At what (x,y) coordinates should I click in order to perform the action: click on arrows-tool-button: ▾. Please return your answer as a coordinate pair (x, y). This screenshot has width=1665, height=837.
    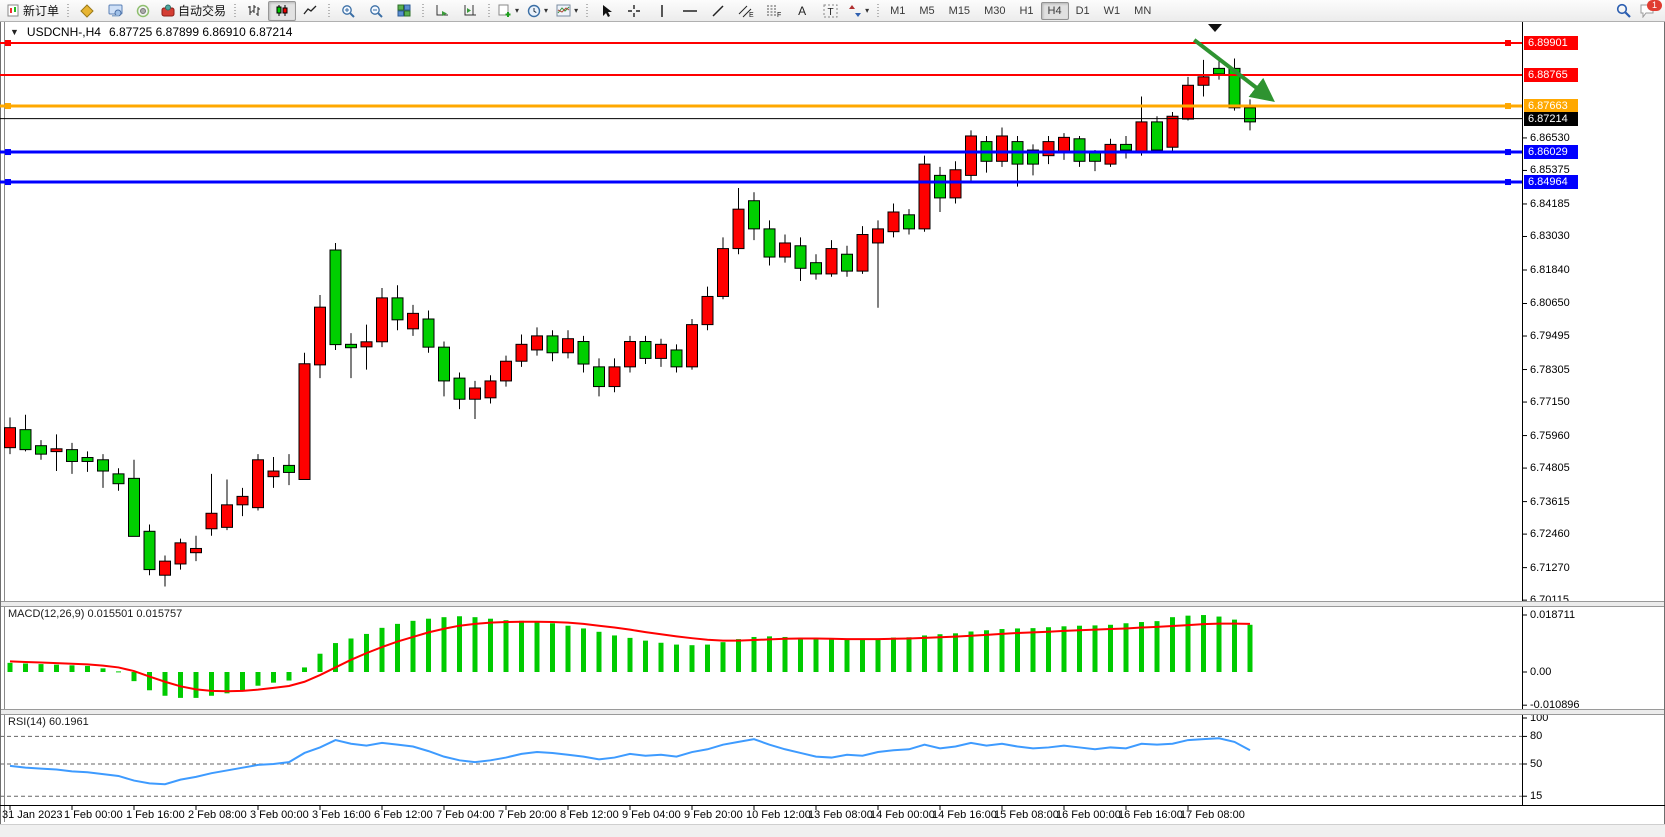
    Looking at the image, I should click on (858, 11).